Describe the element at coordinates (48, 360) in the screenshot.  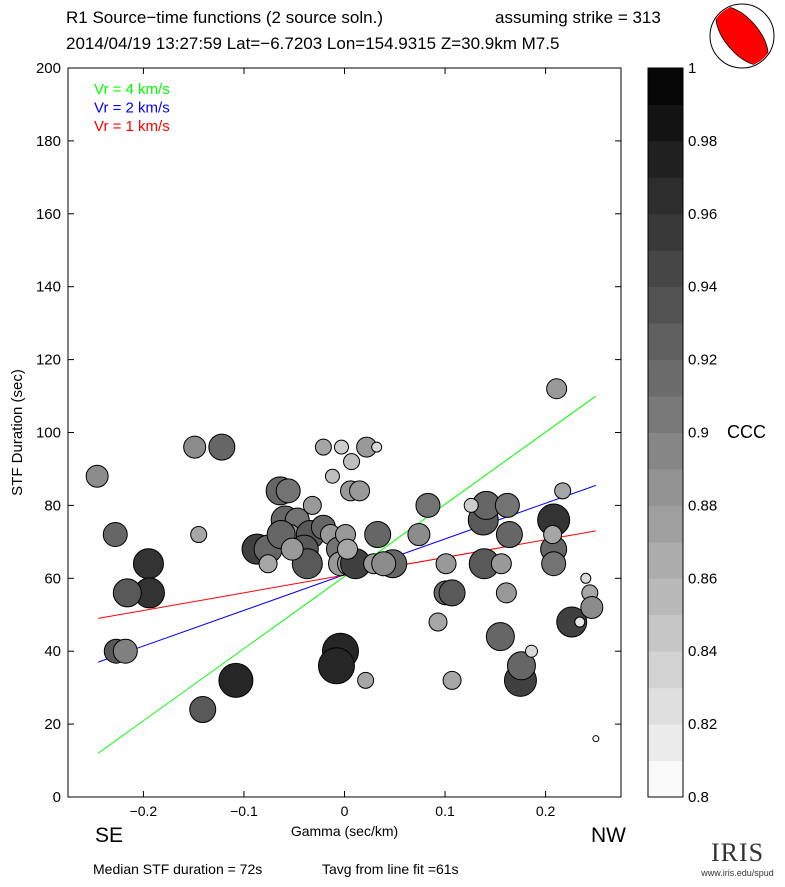
I see `y-tick-label: 120` at that location.